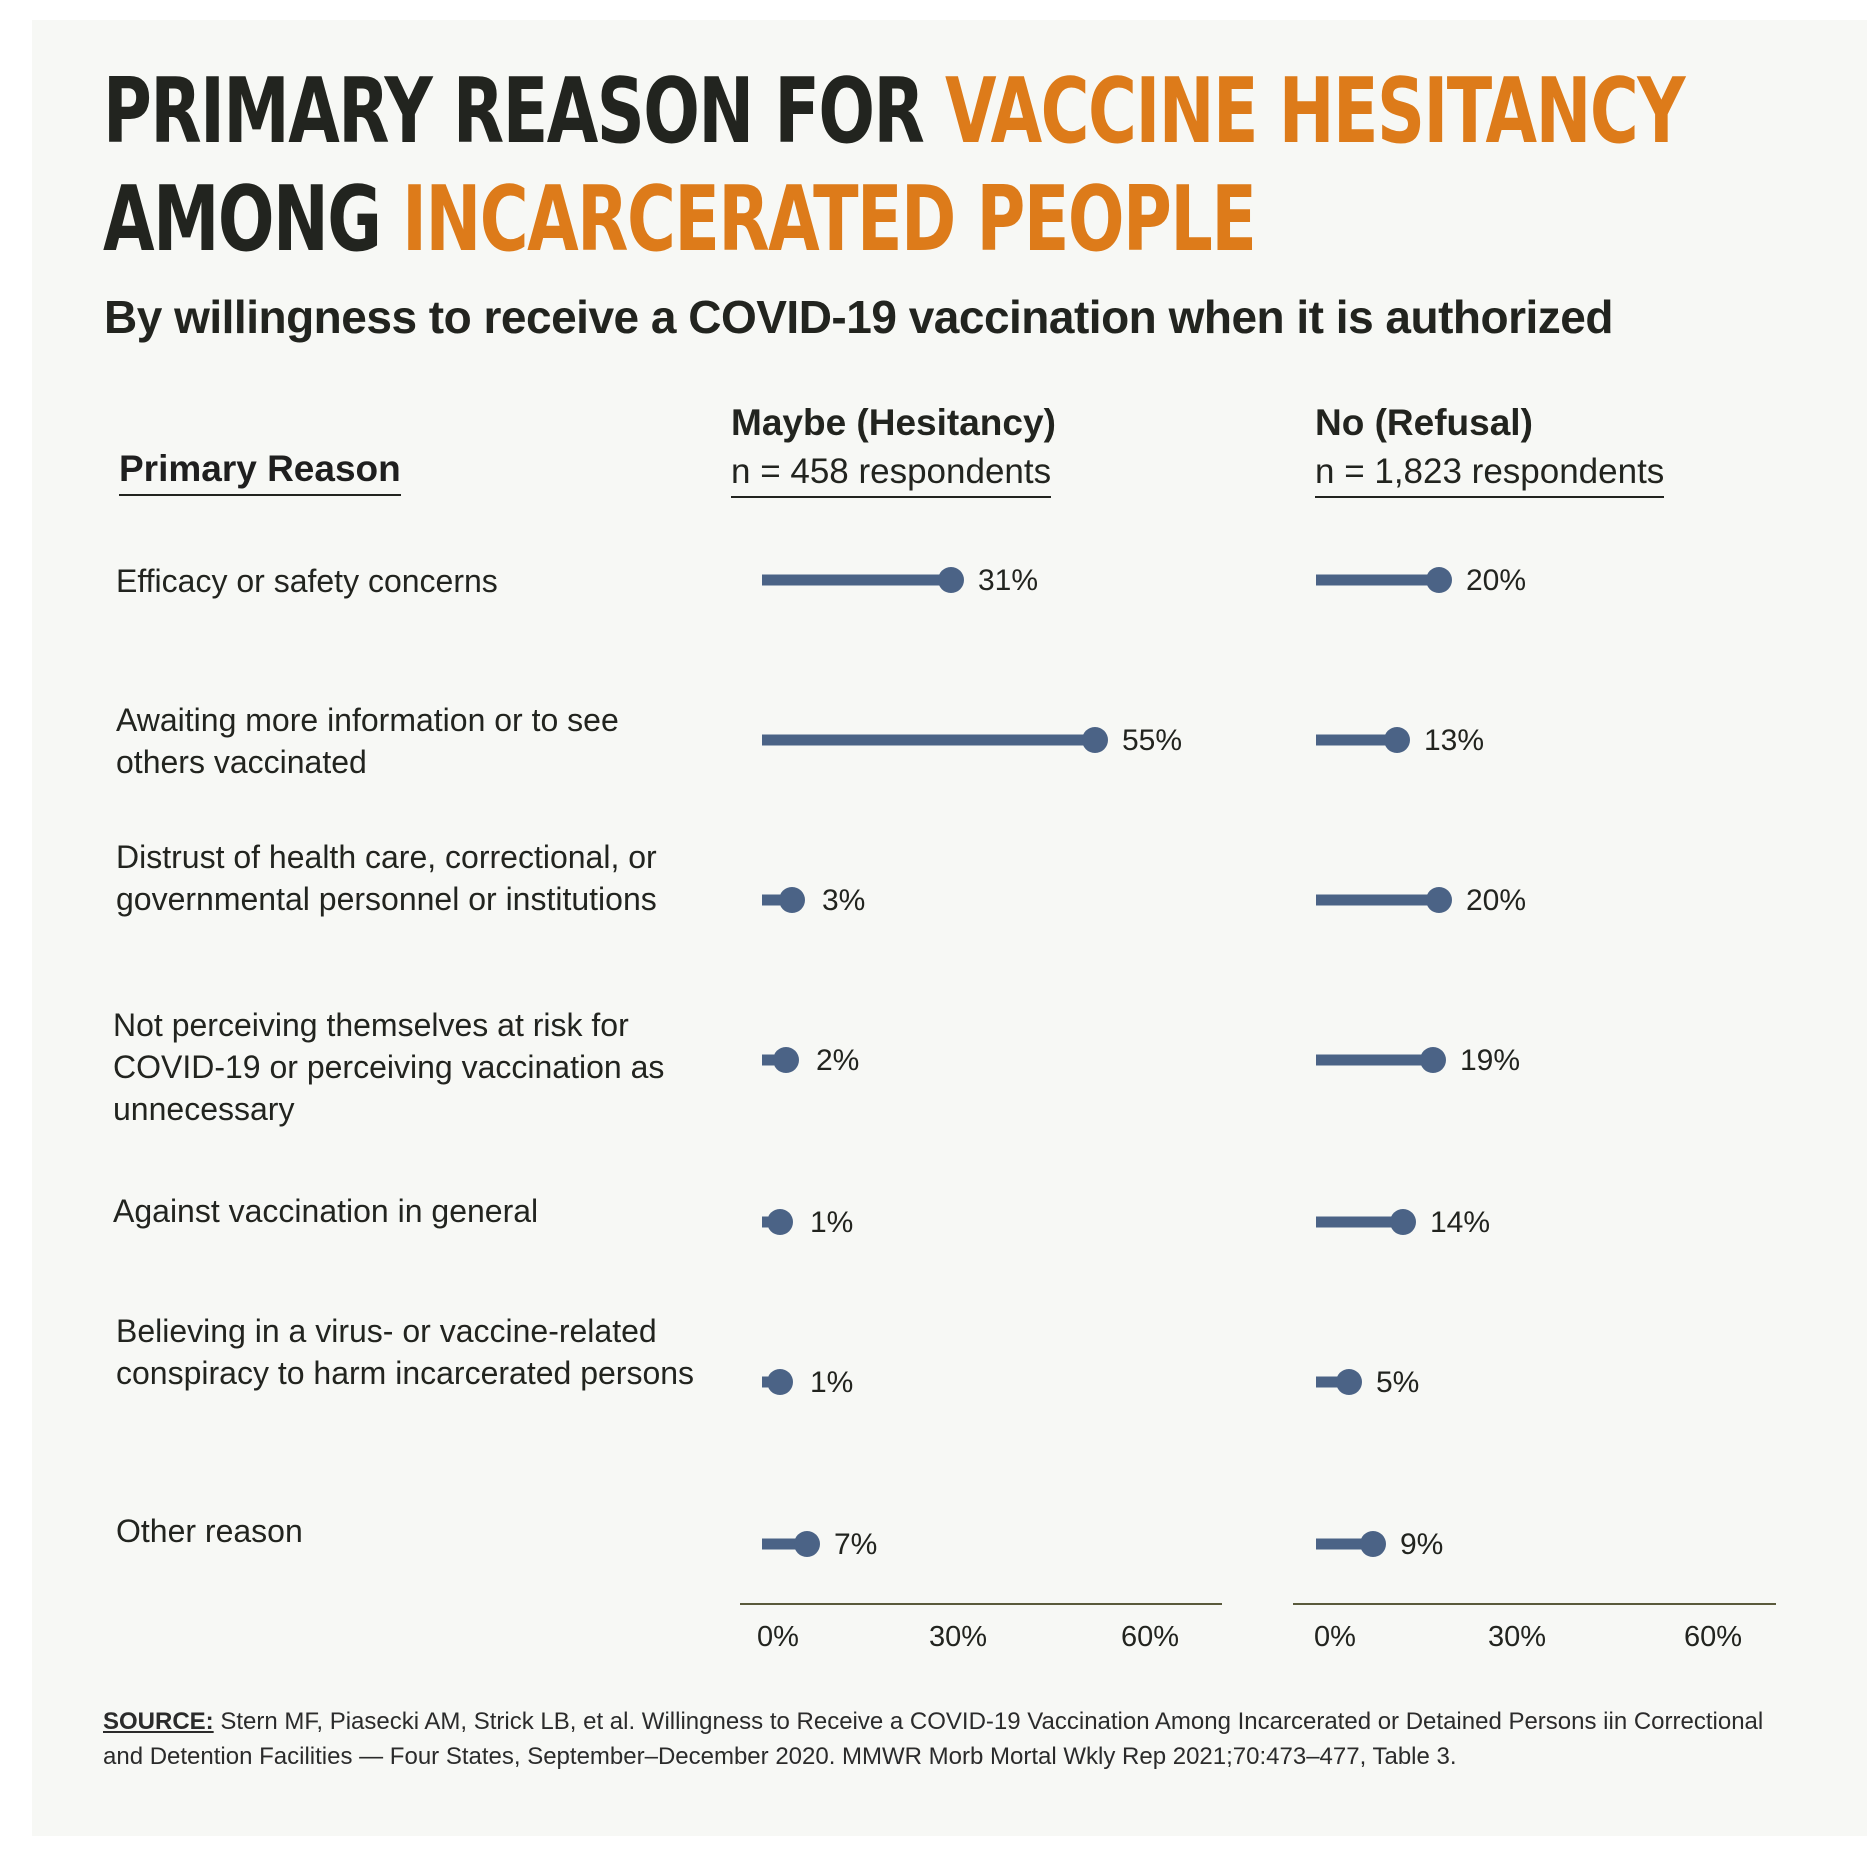  I want to click on maybe-column-header: Maybe (Hesitancy) n = 458 respondents, so click(893, 450).